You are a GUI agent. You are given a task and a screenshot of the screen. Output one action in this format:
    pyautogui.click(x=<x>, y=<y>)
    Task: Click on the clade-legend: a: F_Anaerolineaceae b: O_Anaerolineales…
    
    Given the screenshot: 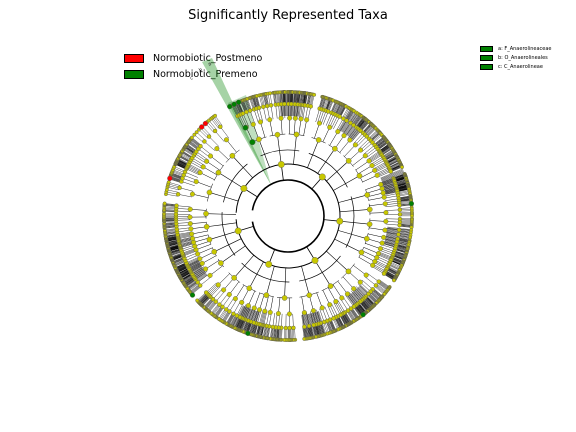 What is the action you would take?
    pyautogui.click(x=516, y=57)
    